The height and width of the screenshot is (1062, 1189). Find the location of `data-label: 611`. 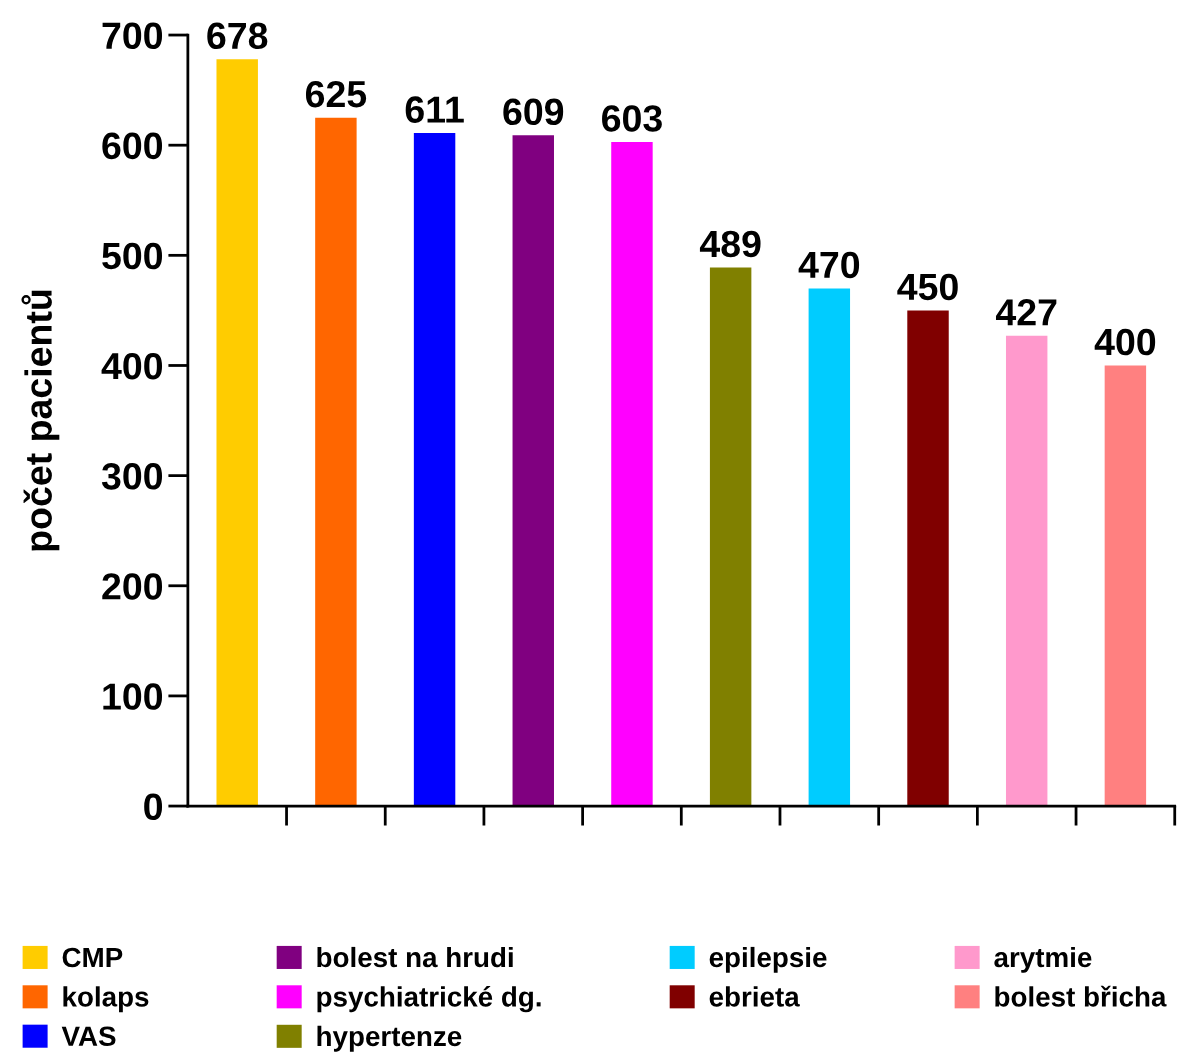

data-label: 611 is located at coordinates (434, 109).